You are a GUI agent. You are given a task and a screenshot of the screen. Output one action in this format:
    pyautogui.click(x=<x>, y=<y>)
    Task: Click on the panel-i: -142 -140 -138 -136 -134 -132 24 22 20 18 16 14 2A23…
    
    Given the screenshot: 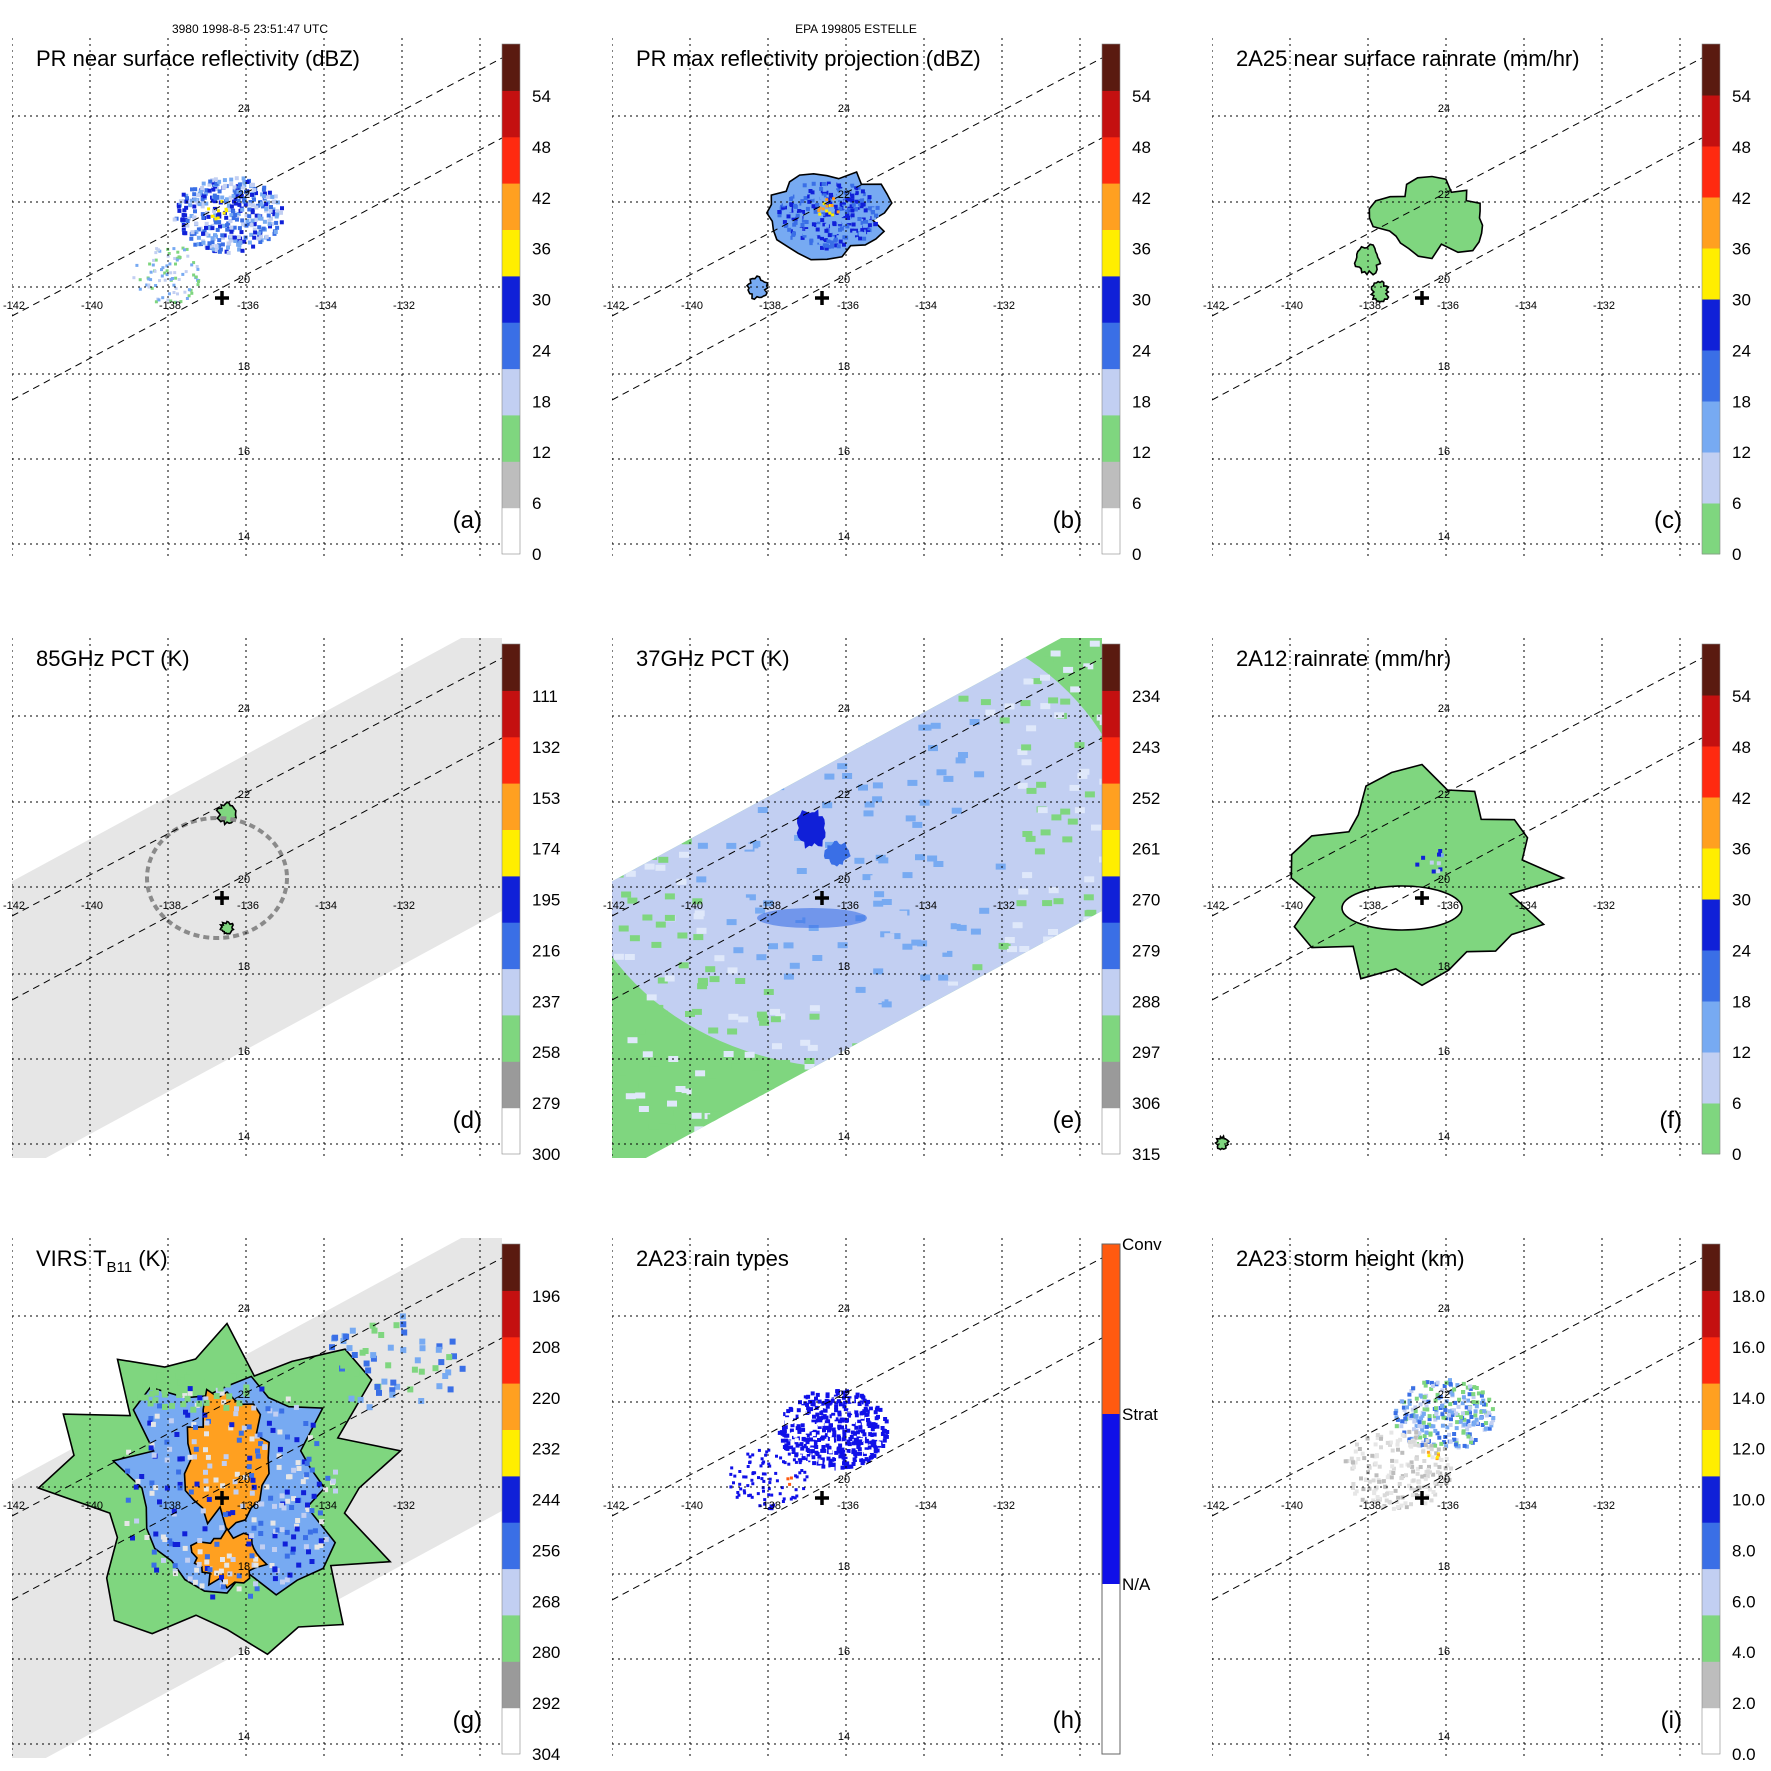 What is the action you would take?
    pyautogui.click(x=1484, y=1501)
    